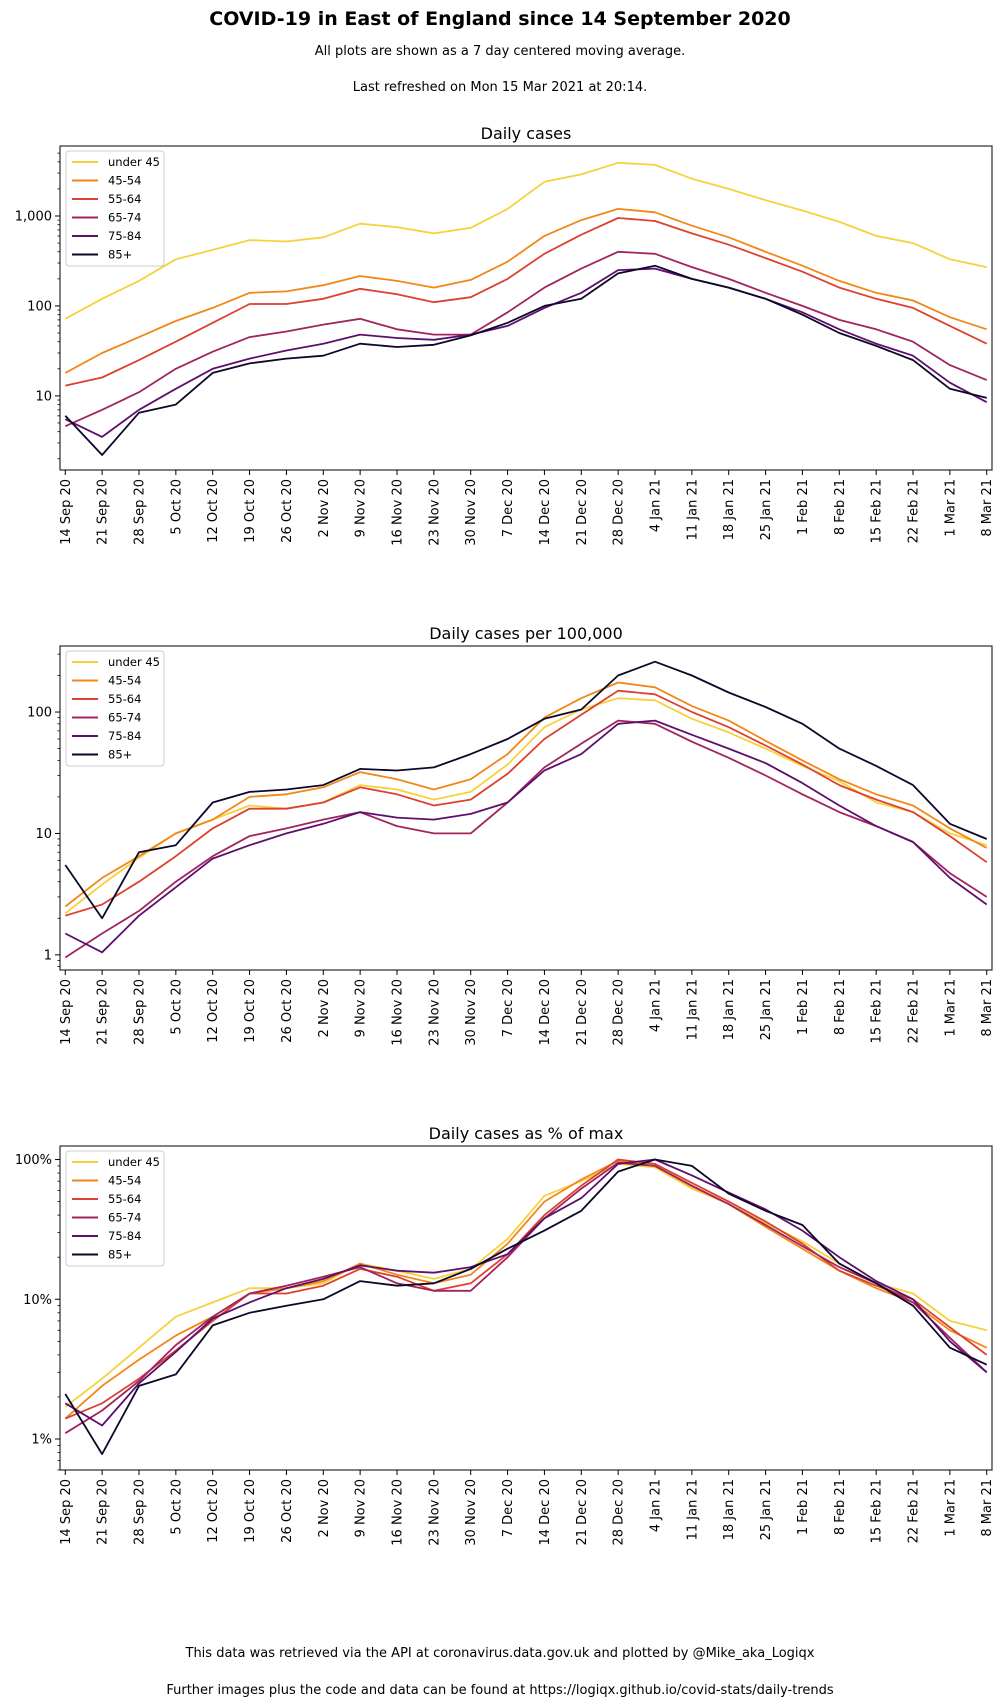 The width and height of the screenshot is (1000, 1708). What do you see at coordinates (120, 755) in the screenshot?
I see `legend-label: 85+` at bounding box center [120, 755].